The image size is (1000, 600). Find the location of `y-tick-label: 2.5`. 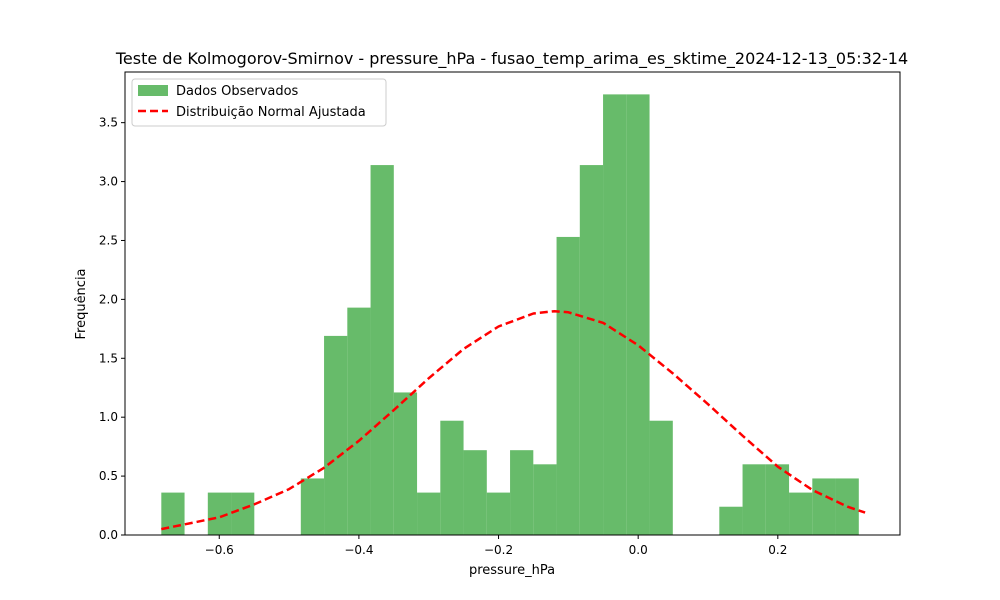

y-tick-label: 2.5 is located at coordinates (108, 240).